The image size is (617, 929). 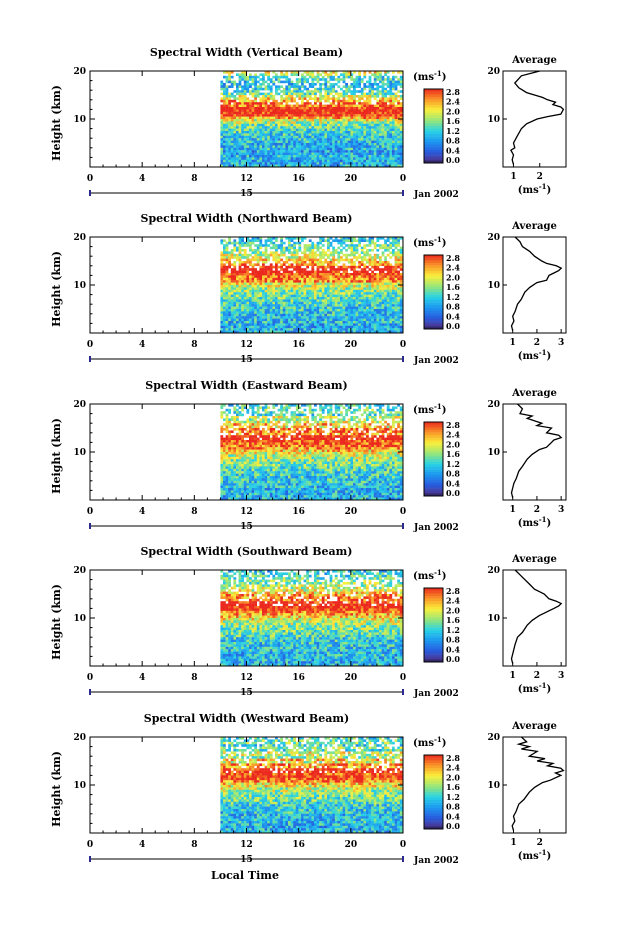 I want to click on colorbar-segment, so click(x=433, y=151).